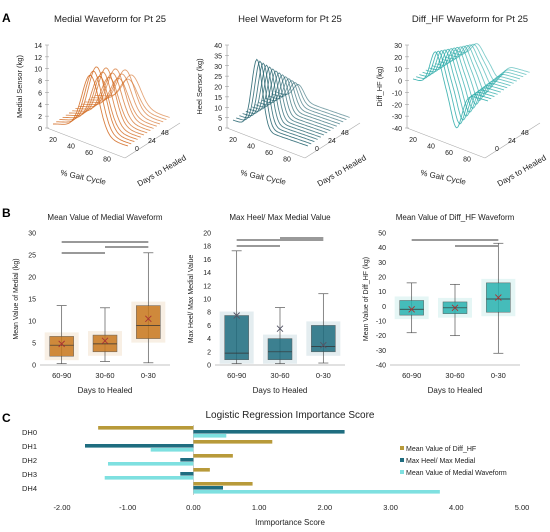 The height and width of the screenshot is (532, 550). I want to click on box-plot-title: Mean Value of Medial Waveform, so click(104, 217).